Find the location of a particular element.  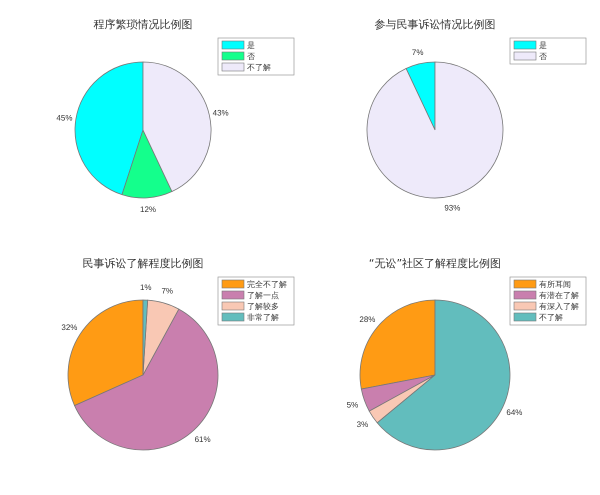

legend-label: 了解较多 is located at coordinates (263, 306).